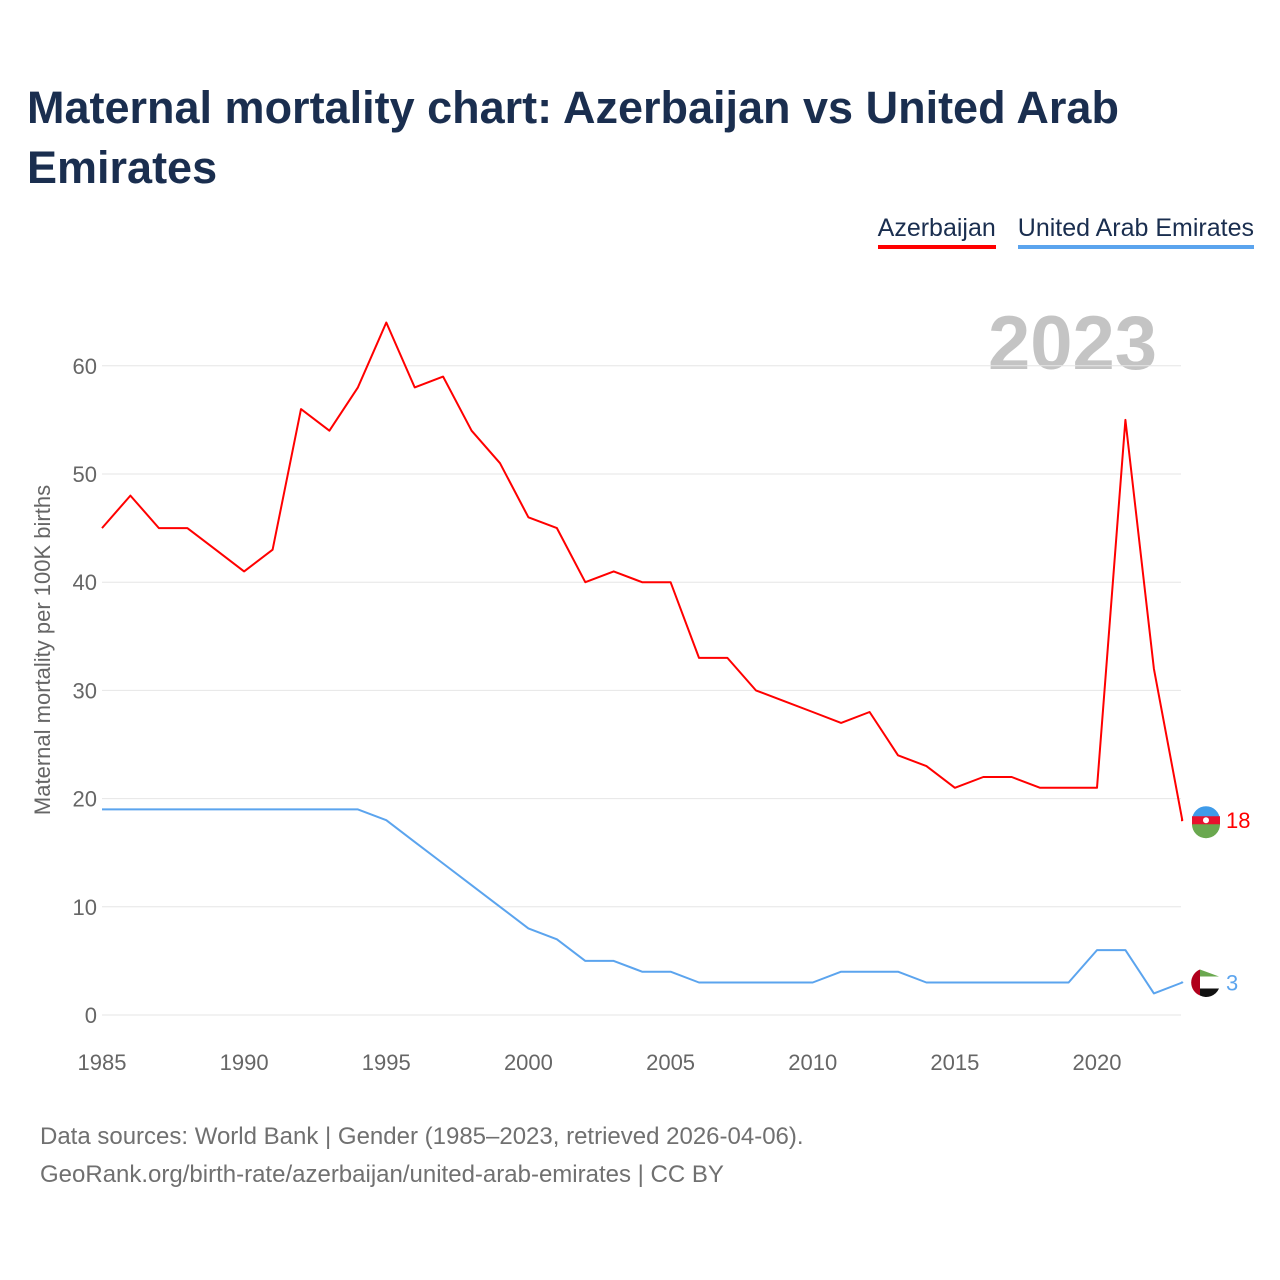  Describe the element at coordinates (91, 1015) in the screenshot. I see `y-tick-label: 0` at that location.